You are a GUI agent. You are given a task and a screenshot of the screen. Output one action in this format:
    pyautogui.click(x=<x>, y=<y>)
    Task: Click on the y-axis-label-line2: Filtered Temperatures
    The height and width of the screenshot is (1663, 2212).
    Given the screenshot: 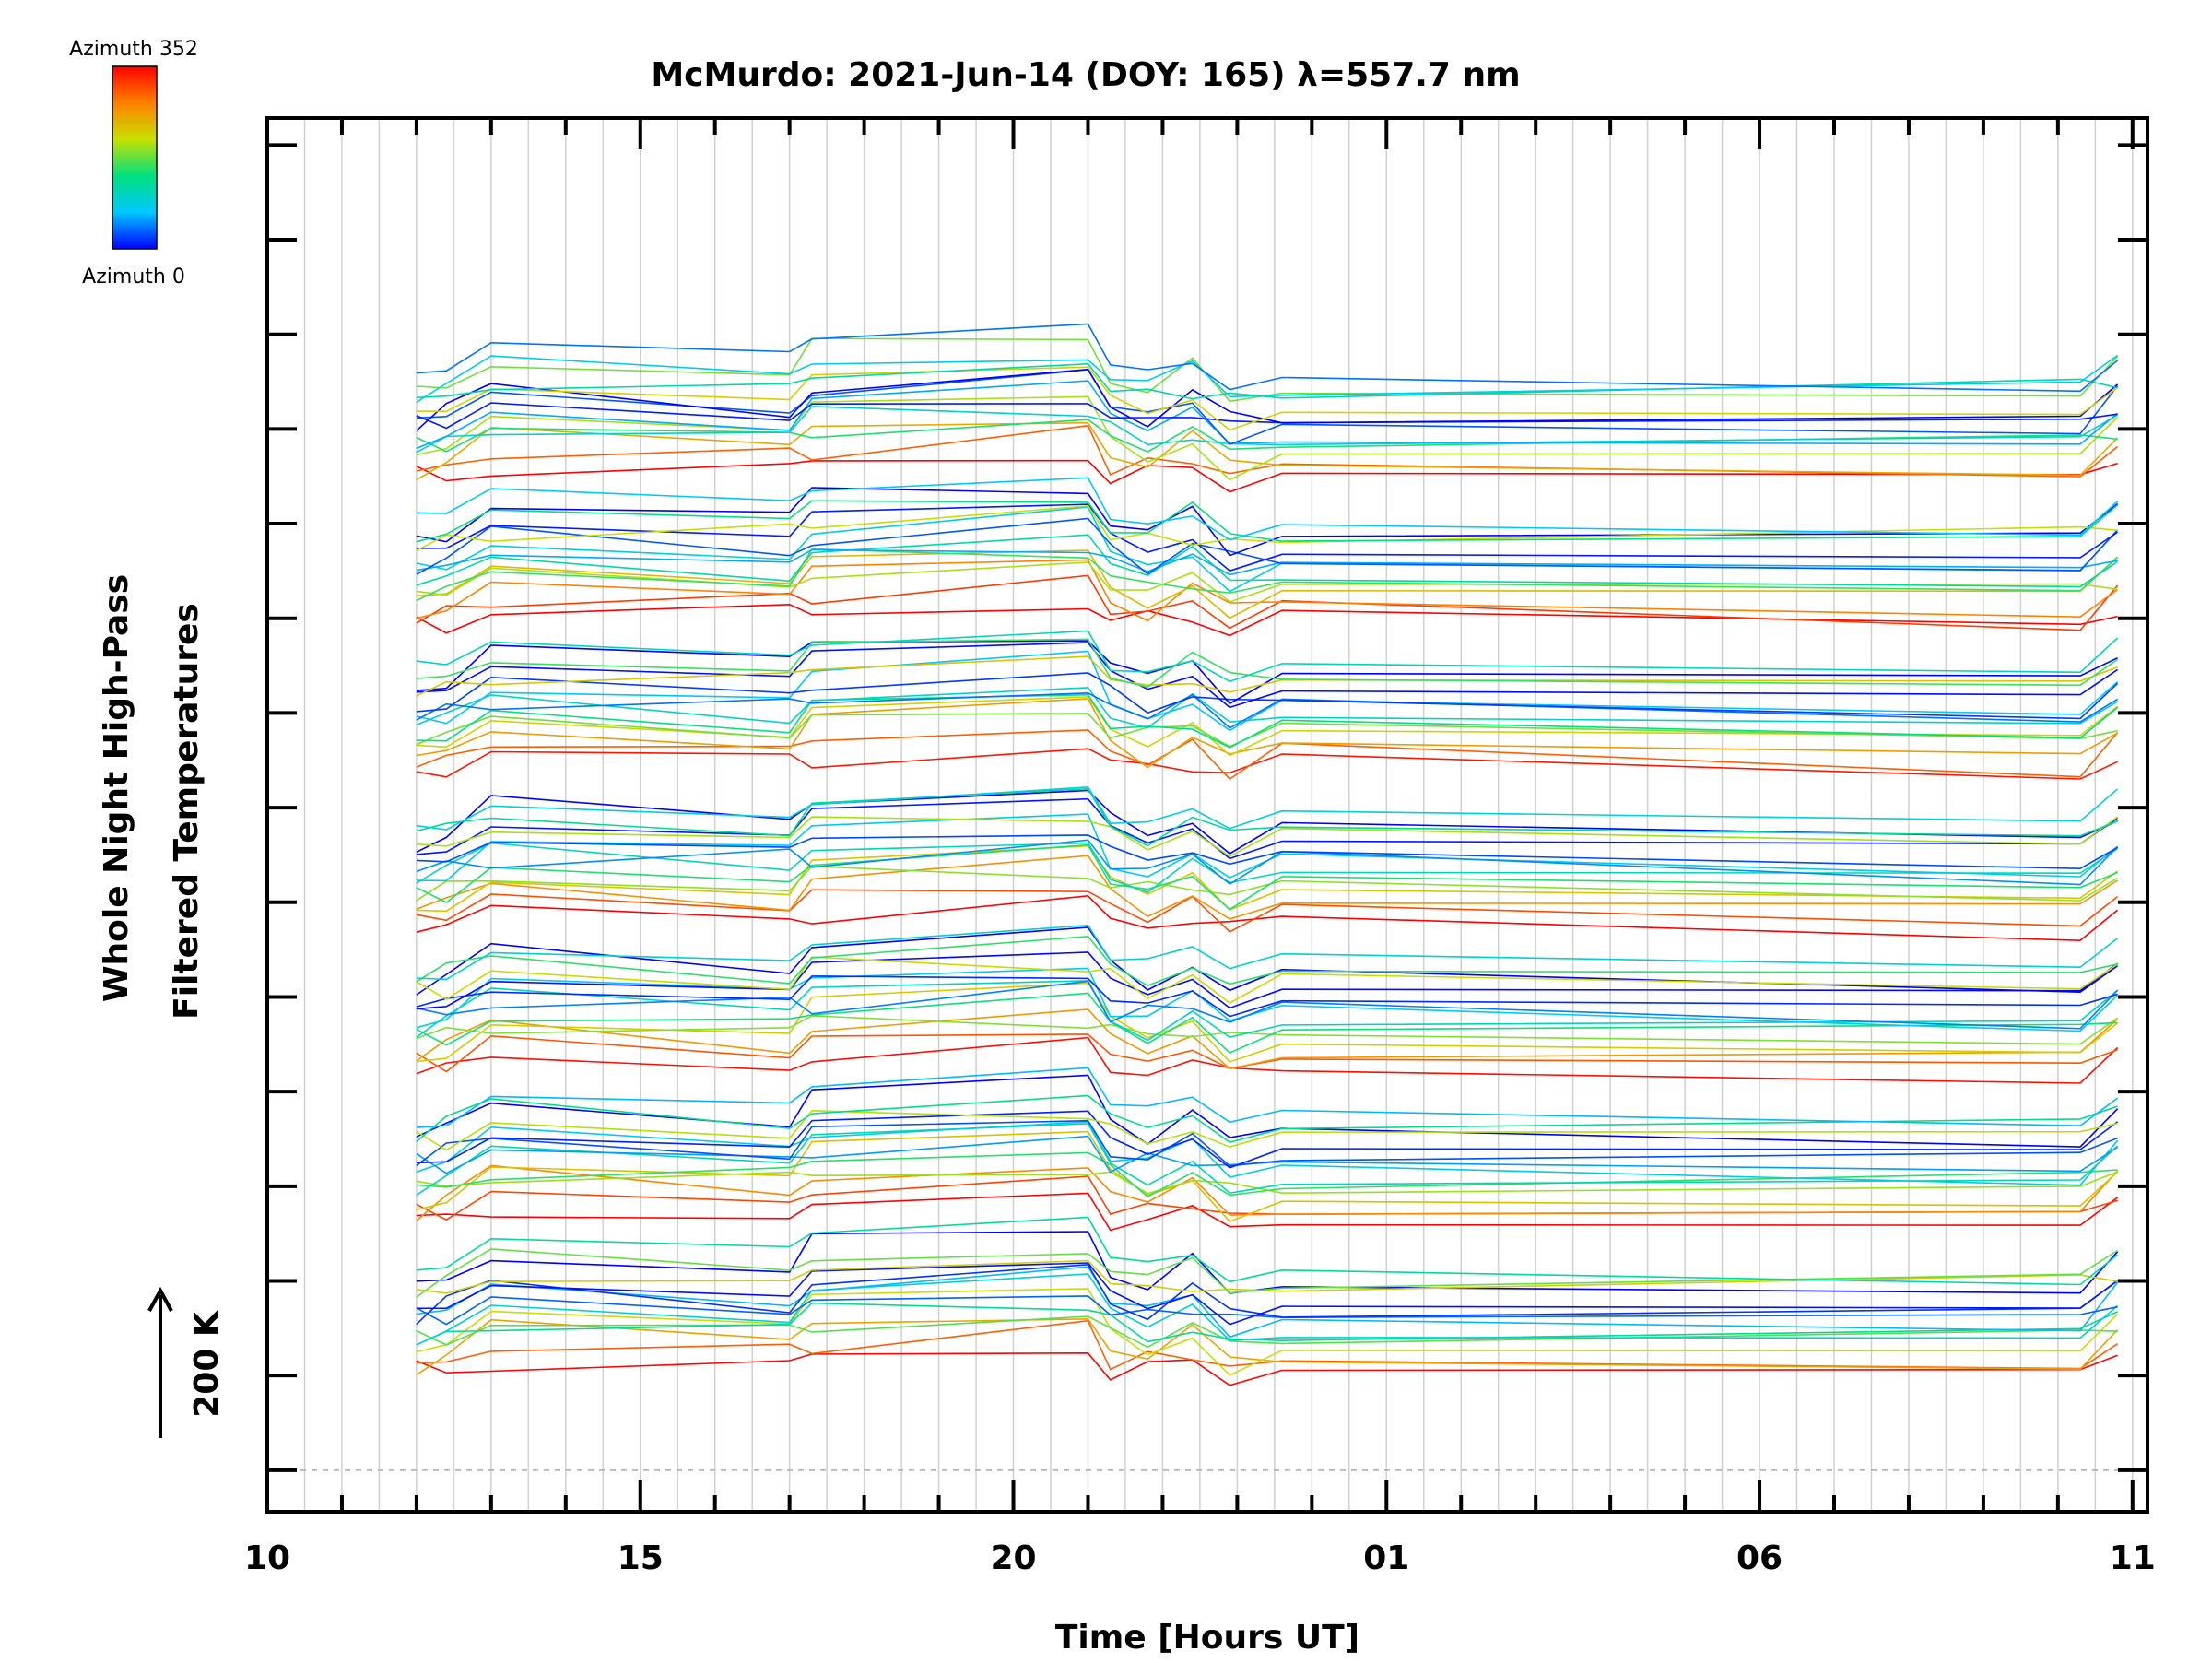 What is the action you would take?
    pyautogui.click(x=187, y=811)
    